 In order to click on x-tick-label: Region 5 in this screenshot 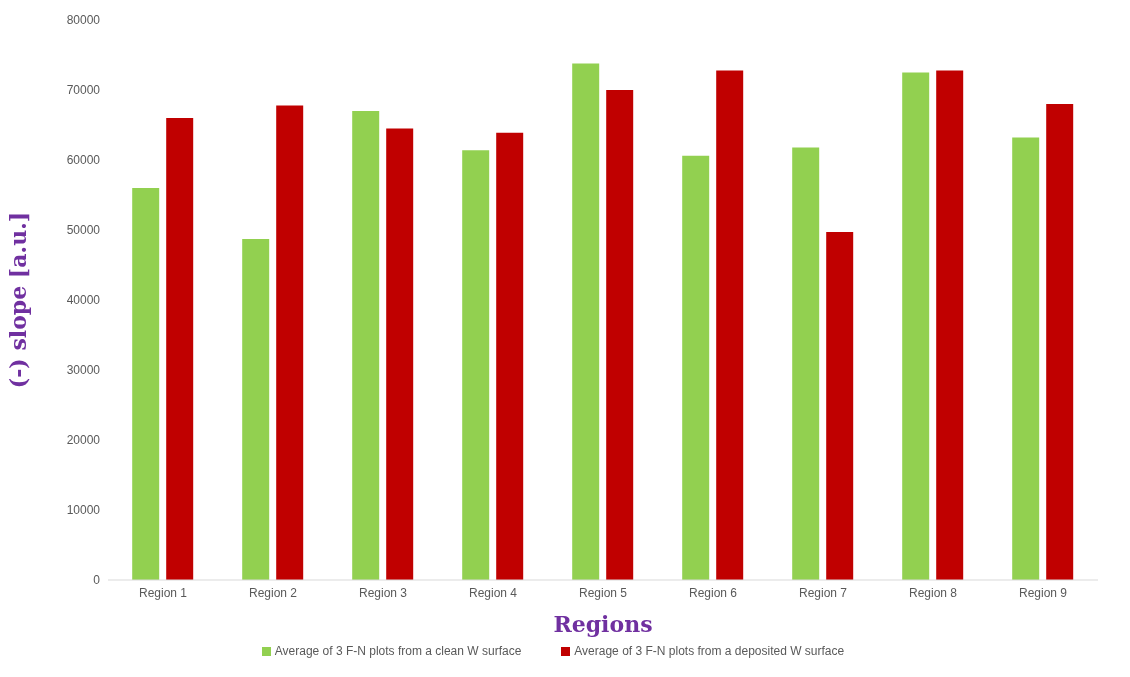, I will do `click(603, 592)`.